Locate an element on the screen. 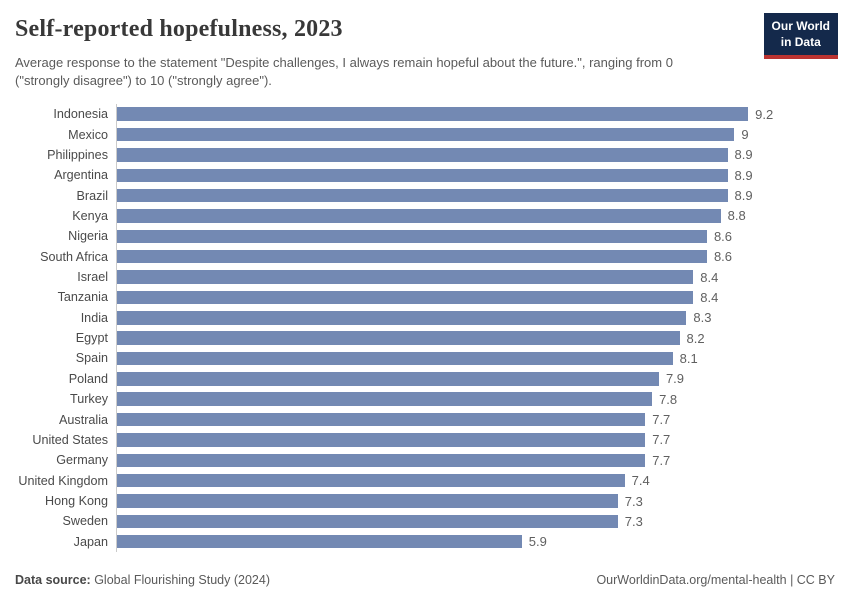 This screenshot has width=850, height=600. country-label: Turkey is located at coordinates (88, 399).